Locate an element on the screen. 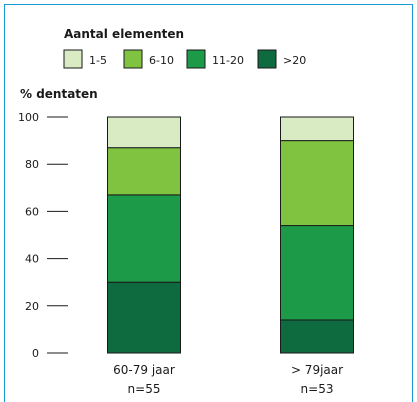  y-axis: 0 20 40 60 80 100 is located at coordinates (43, 235).